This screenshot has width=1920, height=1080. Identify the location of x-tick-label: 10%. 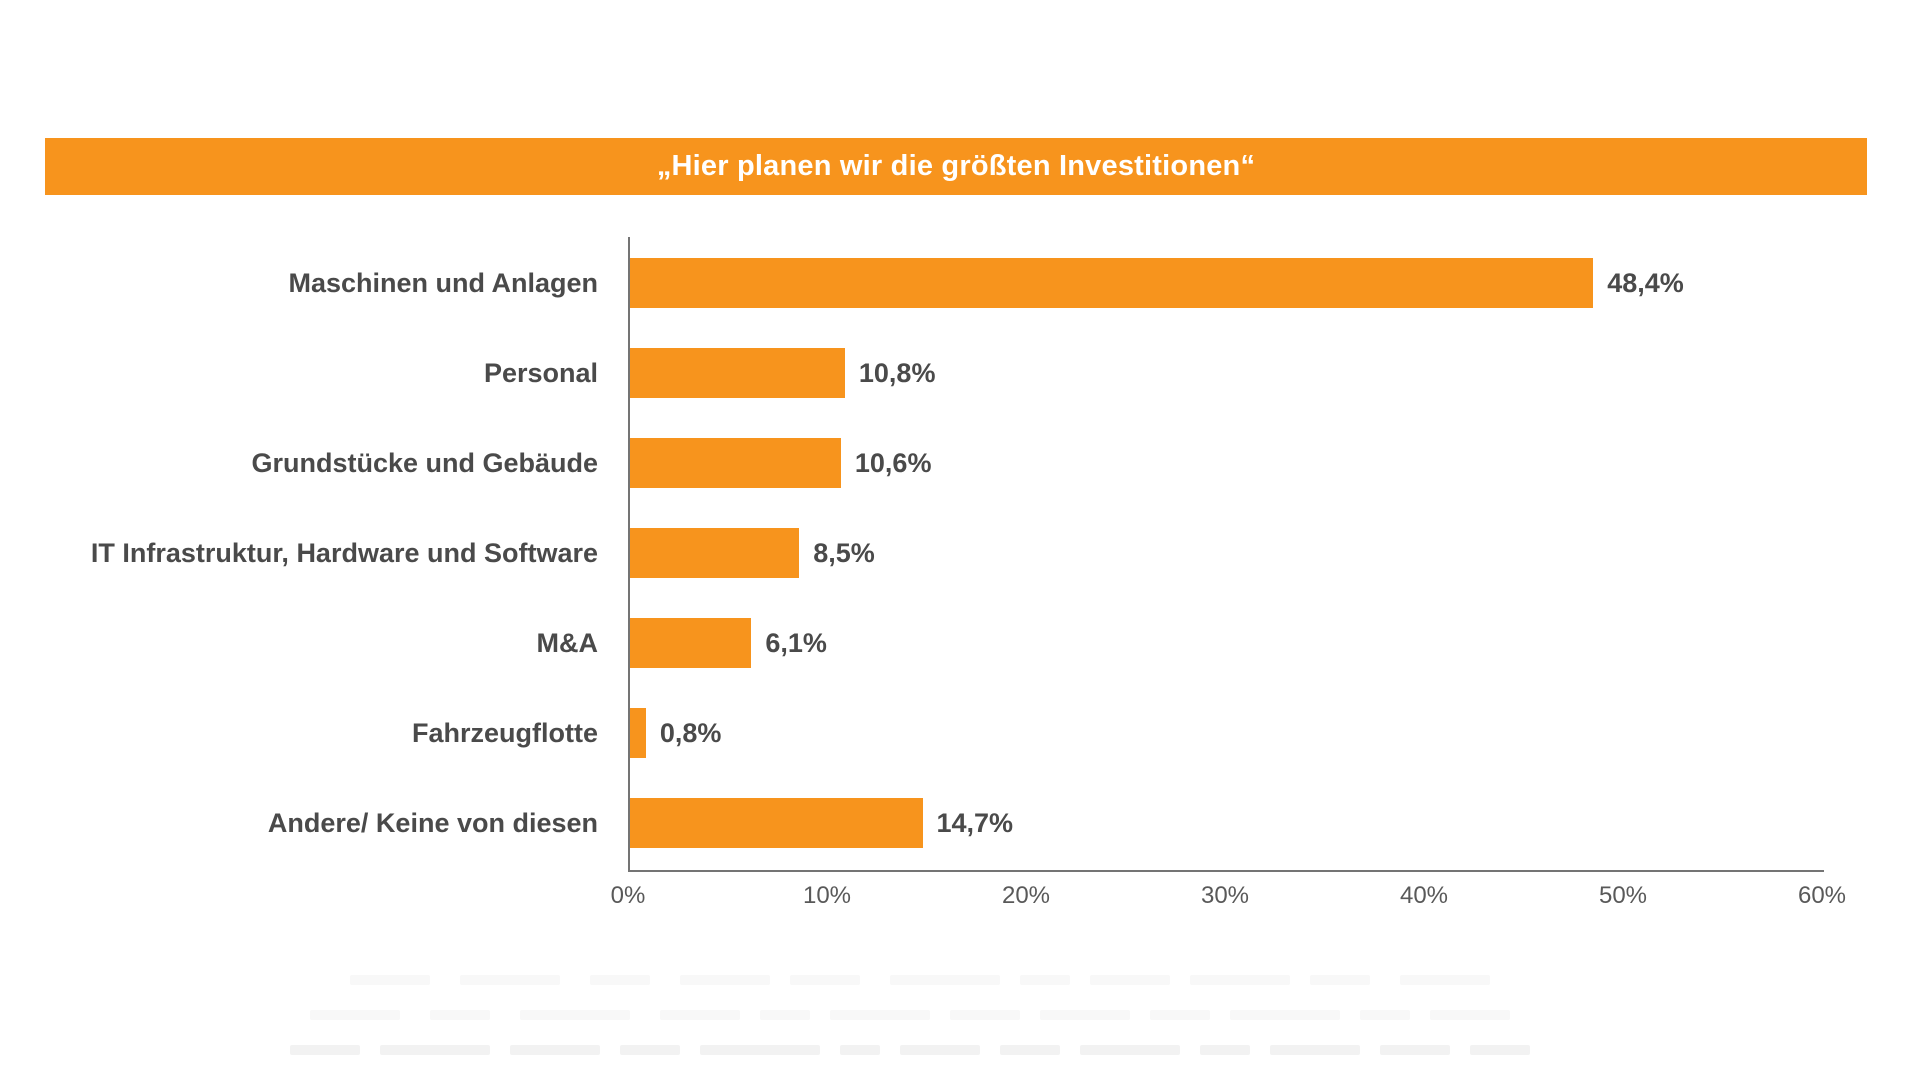
(827, 895).